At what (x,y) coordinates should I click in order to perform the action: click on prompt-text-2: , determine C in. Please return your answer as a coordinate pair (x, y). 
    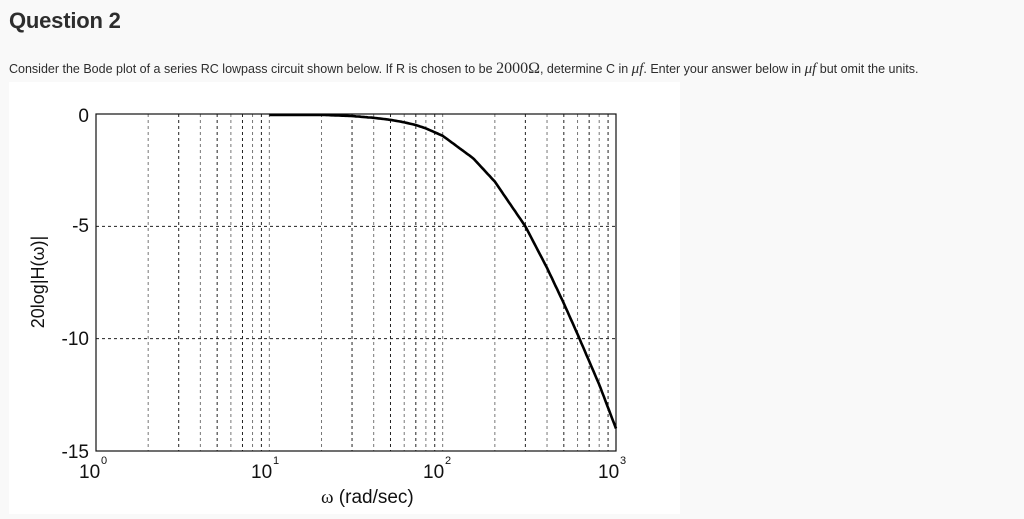
    Looking at the image, I should click on (585, 69).